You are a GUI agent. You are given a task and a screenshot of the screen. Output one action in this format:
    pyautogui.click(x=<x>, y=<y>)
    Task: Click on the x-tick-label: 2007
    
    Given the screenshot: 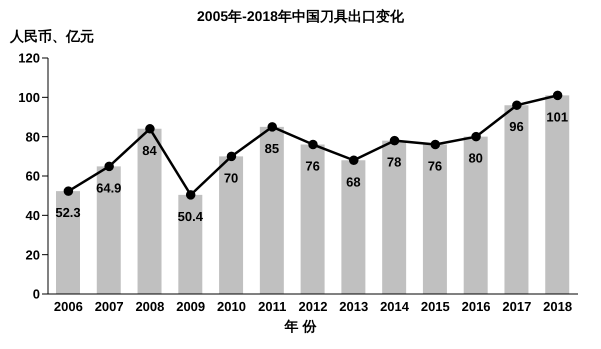 What is the action you would take?
    pyautogui.click(x=109, y=306)
    